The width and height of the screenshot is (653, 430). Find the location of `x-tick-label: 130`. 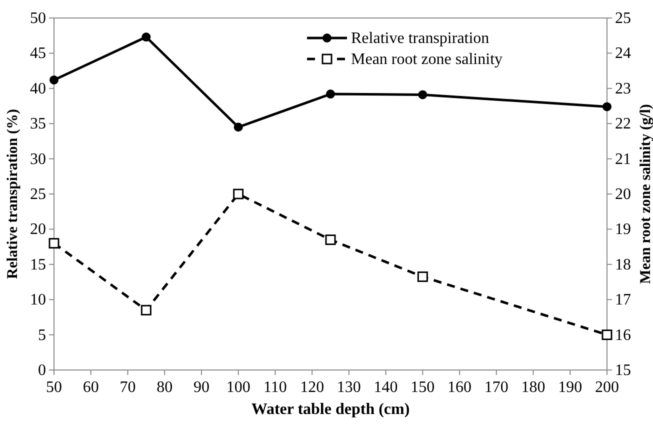

x-tick-label: 130 is located at coordinates (348, 387).